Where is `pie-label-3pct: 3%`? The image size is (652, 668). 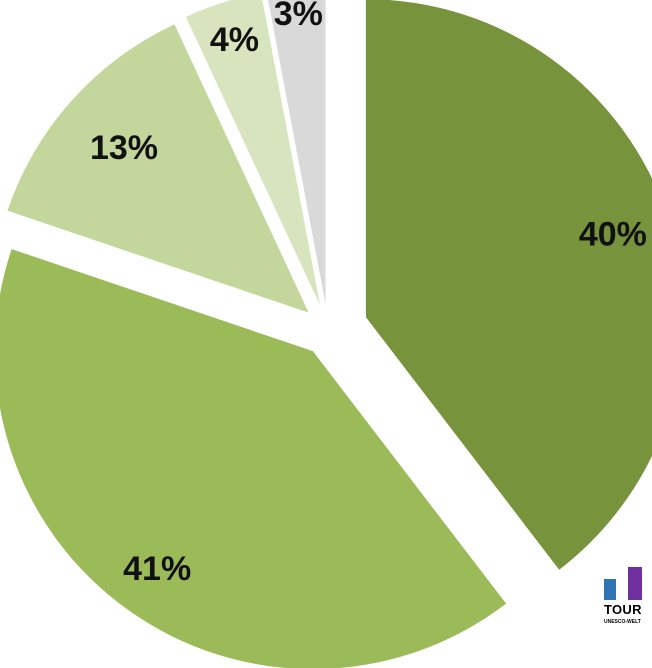
pie-label-3pct: 3% is located at coordinates (298, 16).